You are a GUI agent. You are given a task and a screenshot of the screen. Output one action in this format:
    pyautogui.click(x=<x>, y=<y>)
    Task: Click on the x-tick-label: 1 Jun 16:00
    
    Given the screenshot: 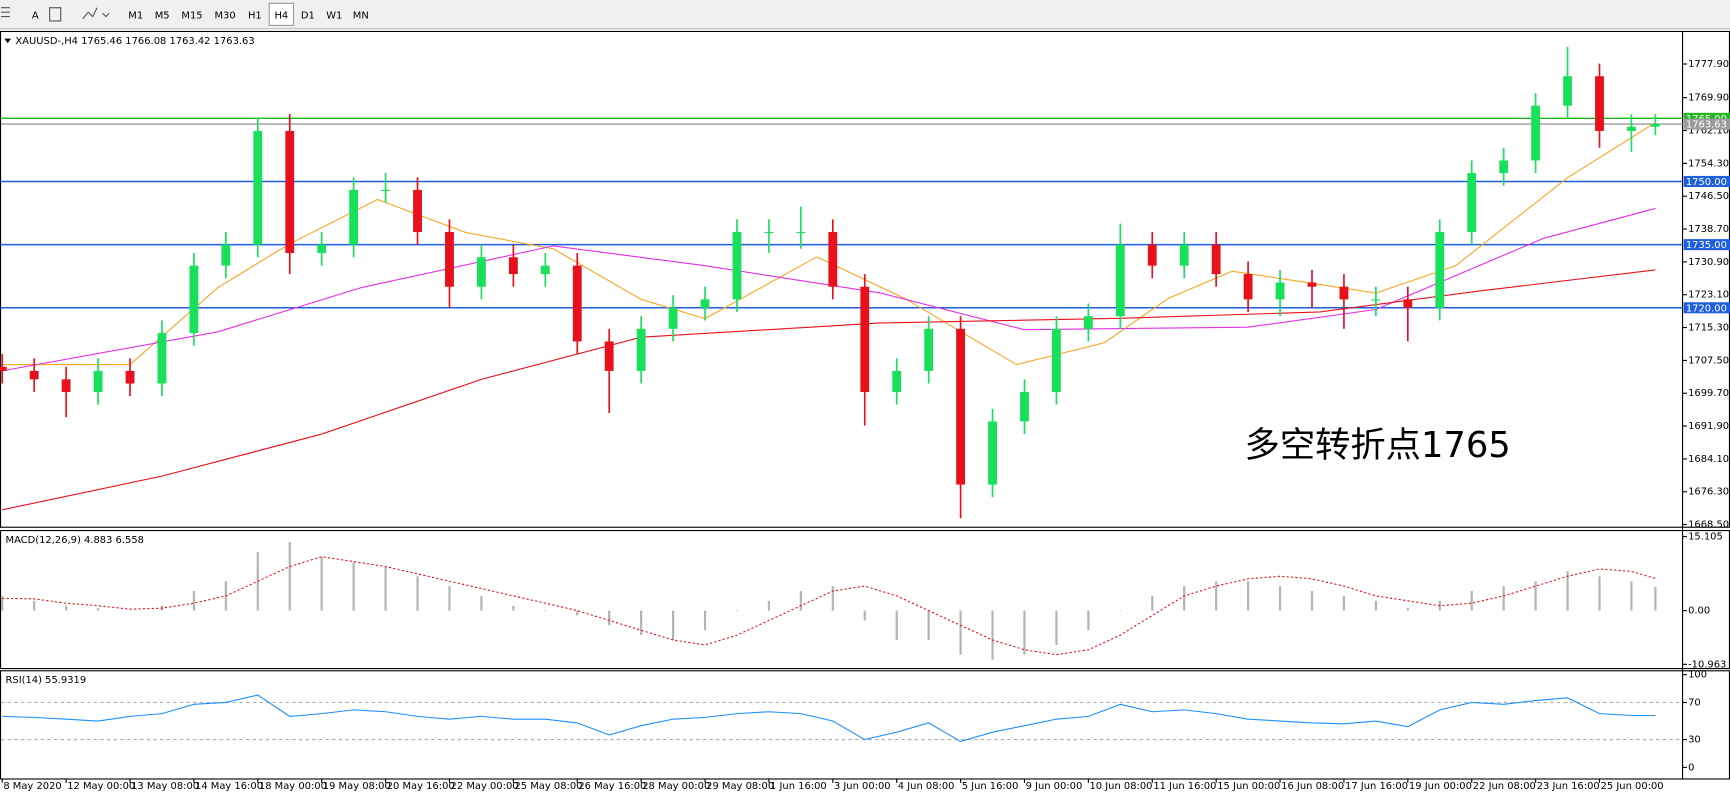 What is the action you would take?
    pyautogui.click(x=798, y=786)
    